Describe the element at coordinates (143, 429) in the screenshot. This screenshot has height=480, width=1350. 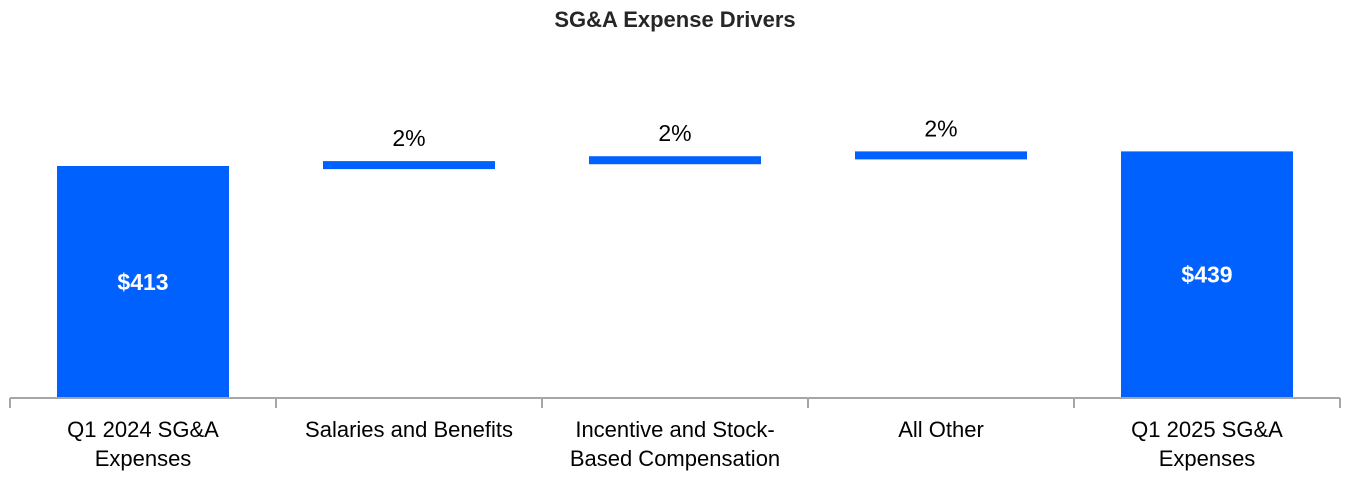
I see `category-label: Q1 2024 SG&A` at that location.